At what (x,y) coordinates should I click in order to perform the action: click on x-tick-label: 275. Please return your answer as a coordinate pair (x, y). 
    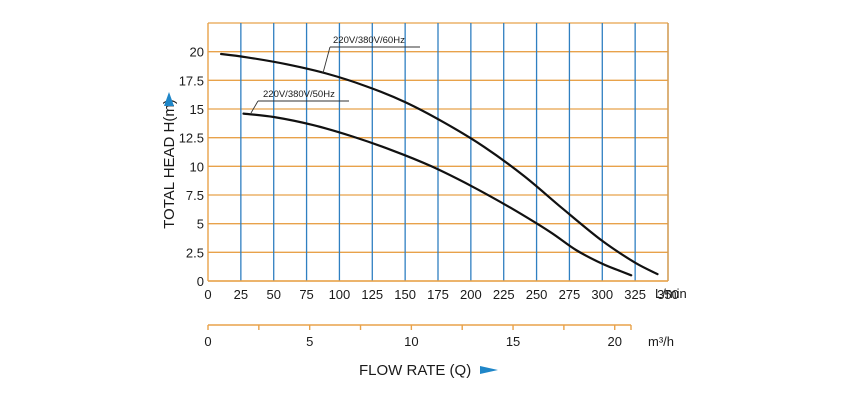
    Looking at the image, I should click on (570, 294).